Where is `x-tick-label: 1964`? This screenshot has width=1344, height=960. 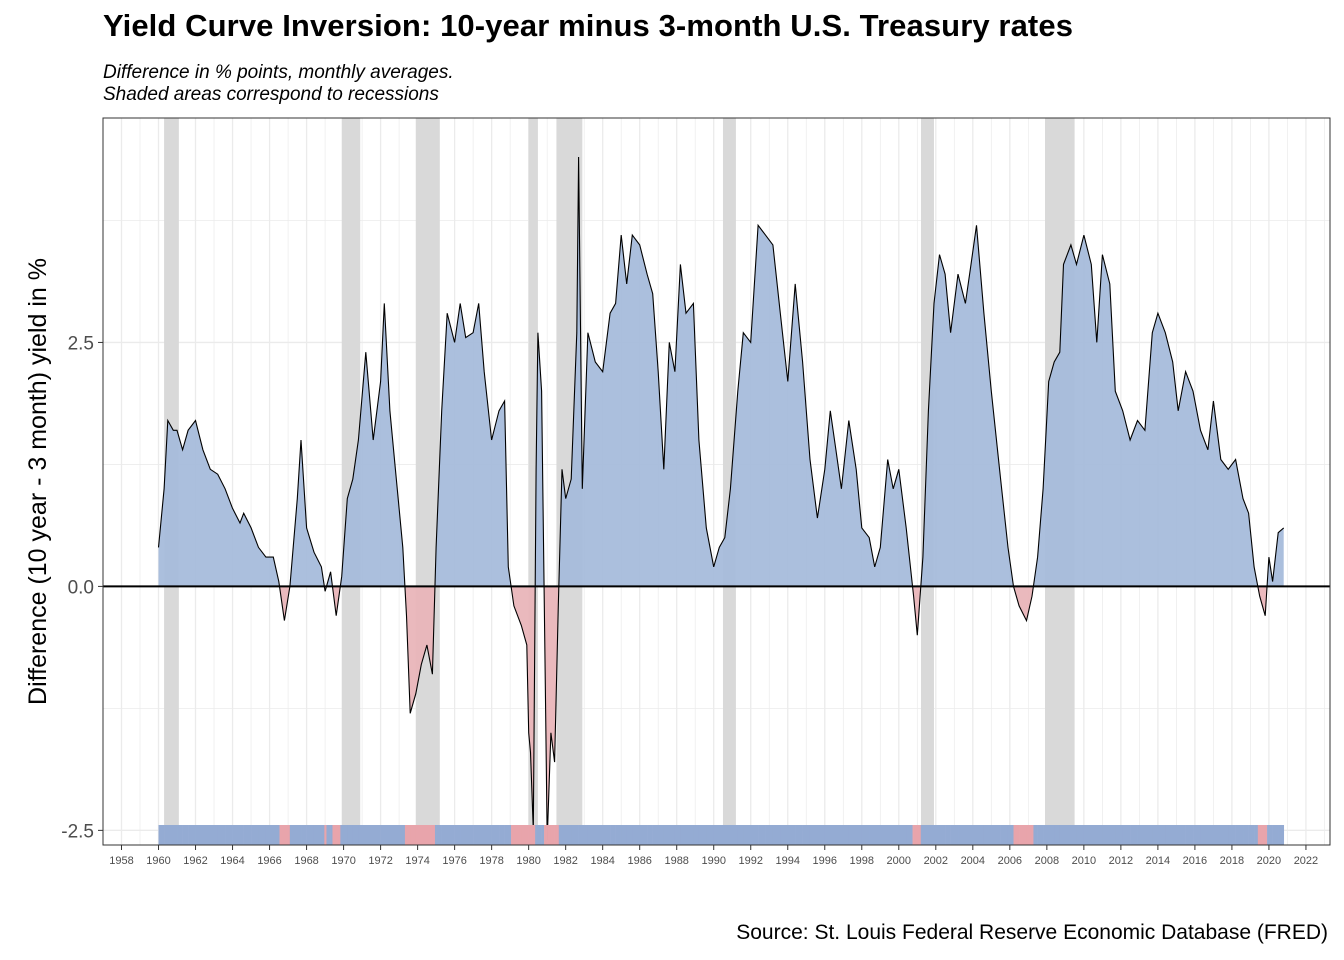 x-tick-label: 1964 is located at coordinates (232, 861).